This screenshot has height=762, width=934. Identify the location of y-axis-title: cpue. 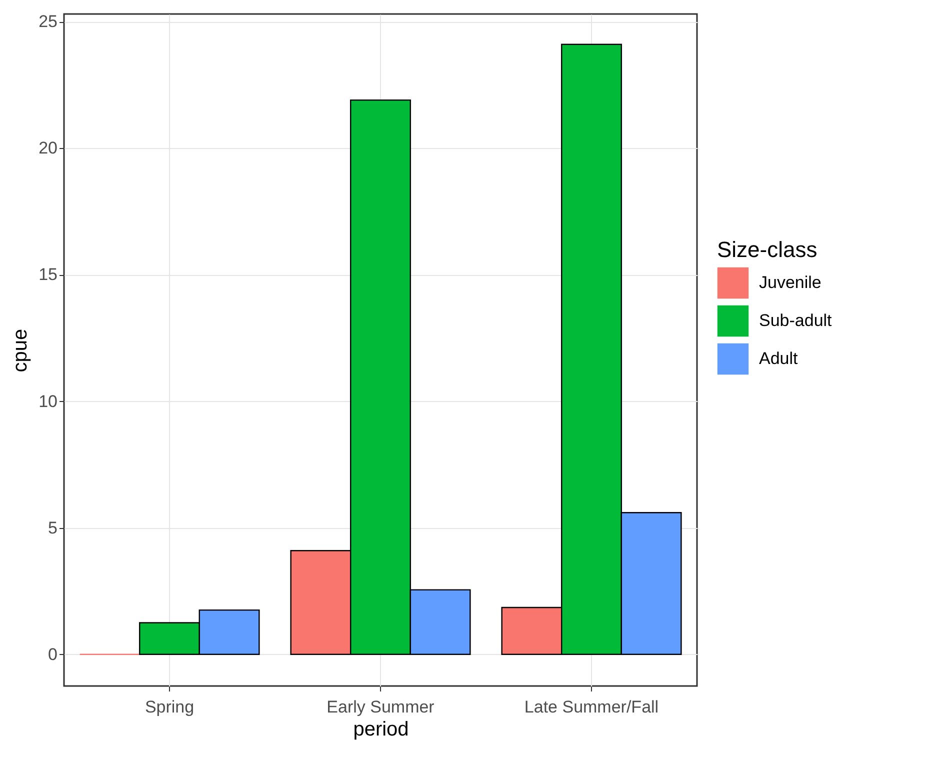
(21, 350).